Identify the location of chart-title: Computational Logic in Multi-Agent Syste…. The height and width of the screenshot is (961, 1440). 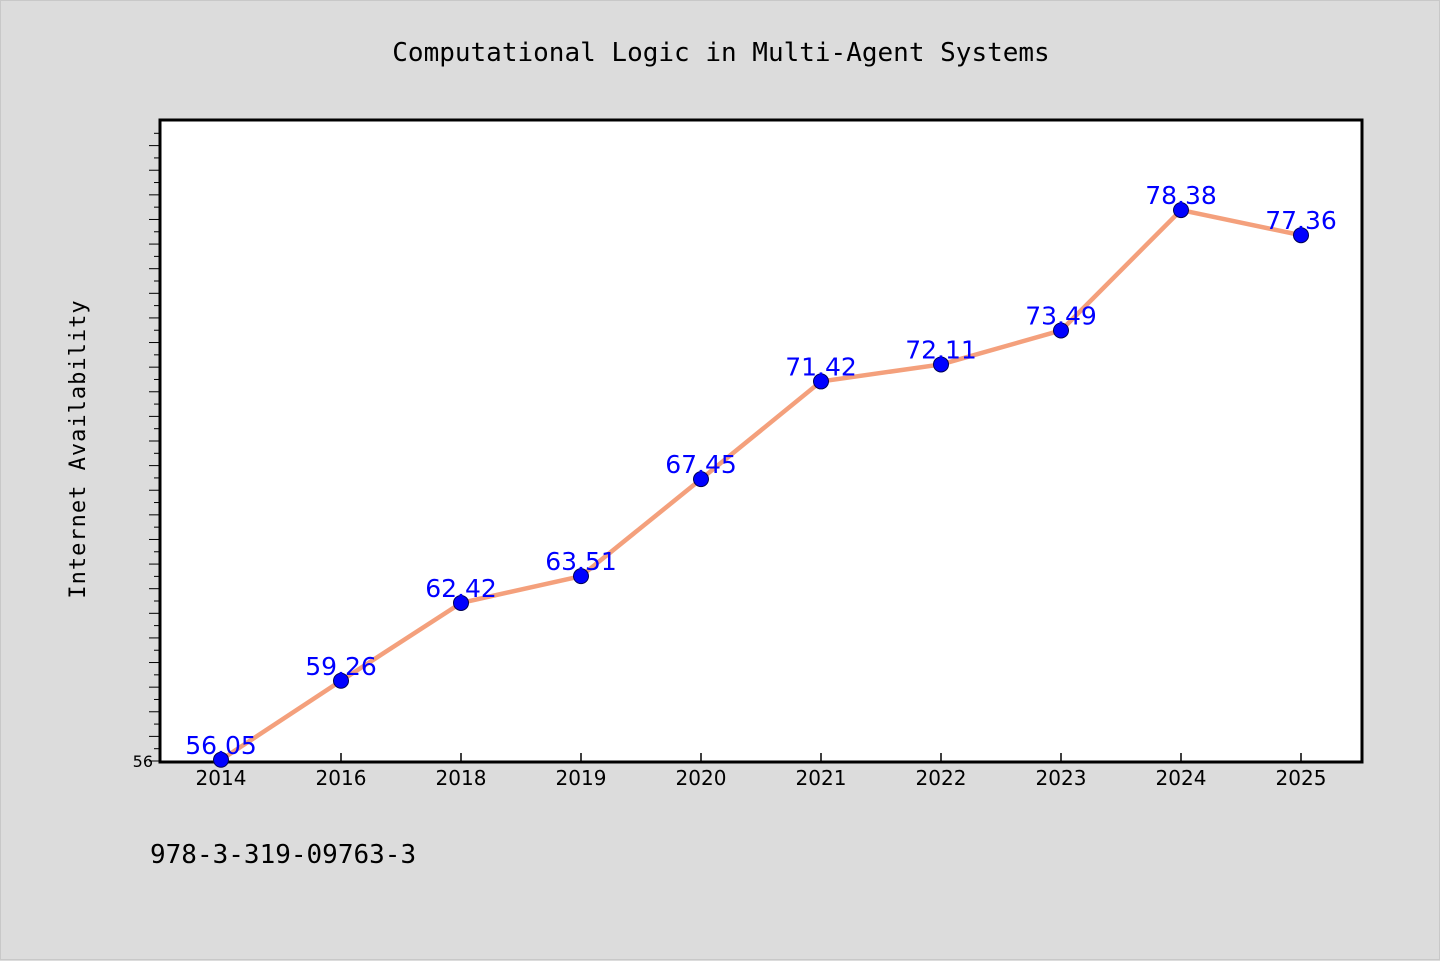
(720, 53).